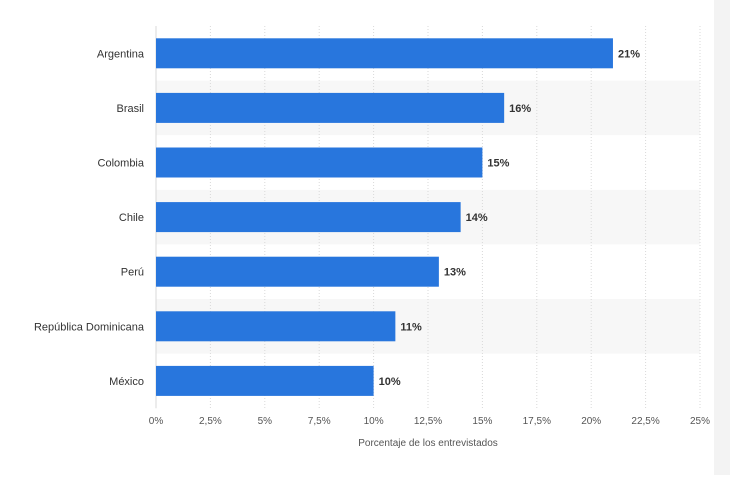  What do you see at coordinates (498, 164) in the screenshot?
I see `data-label: 15%` at bounding box center [498, 164].